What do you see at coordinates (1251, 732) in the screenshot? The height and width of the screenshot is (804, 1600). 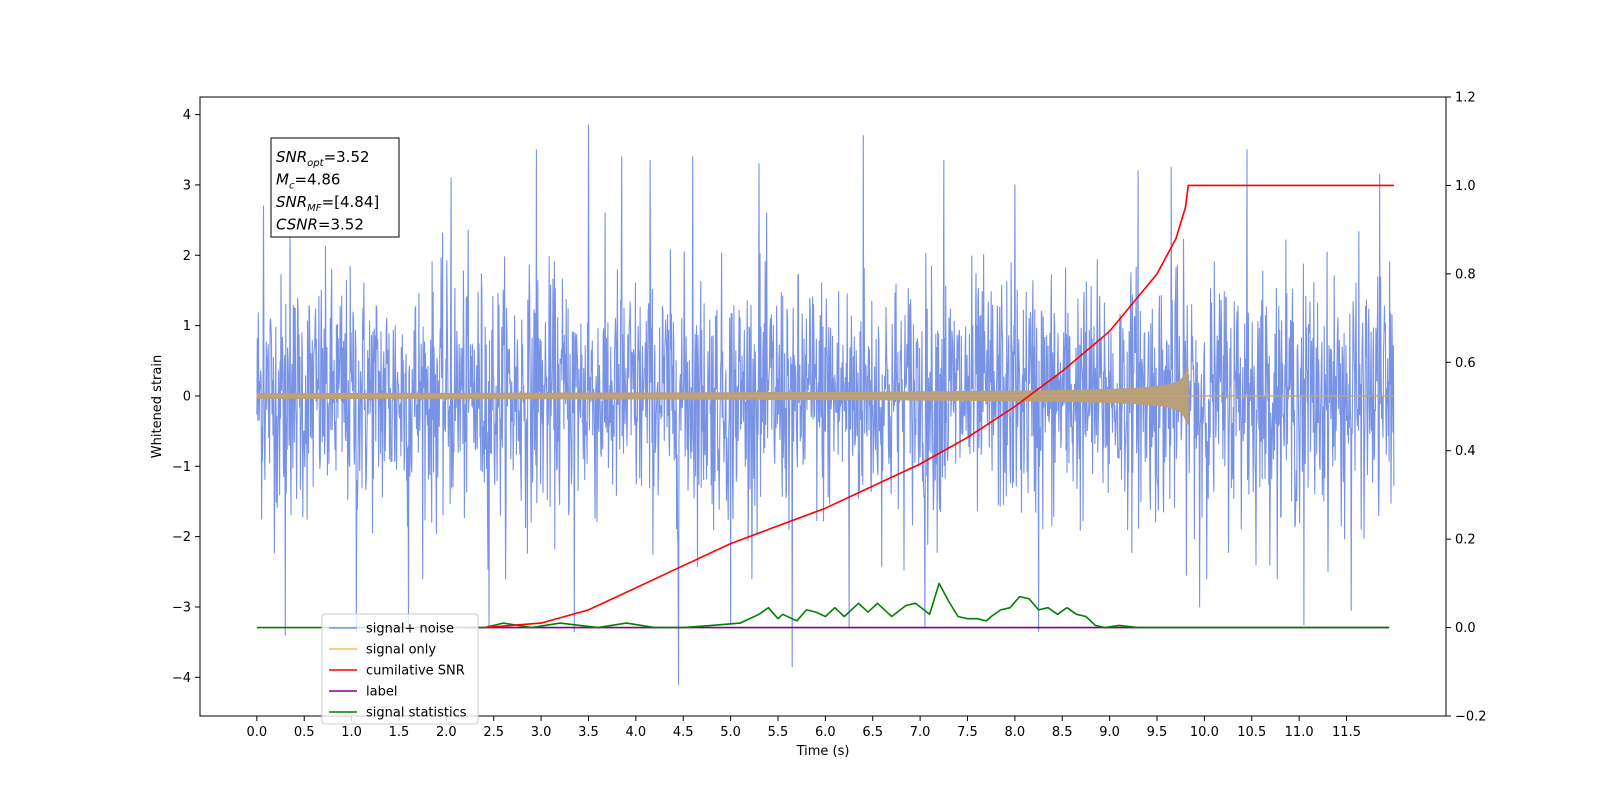 I see `x-tick-label: 10.5` at bounding box center [1251, 732].